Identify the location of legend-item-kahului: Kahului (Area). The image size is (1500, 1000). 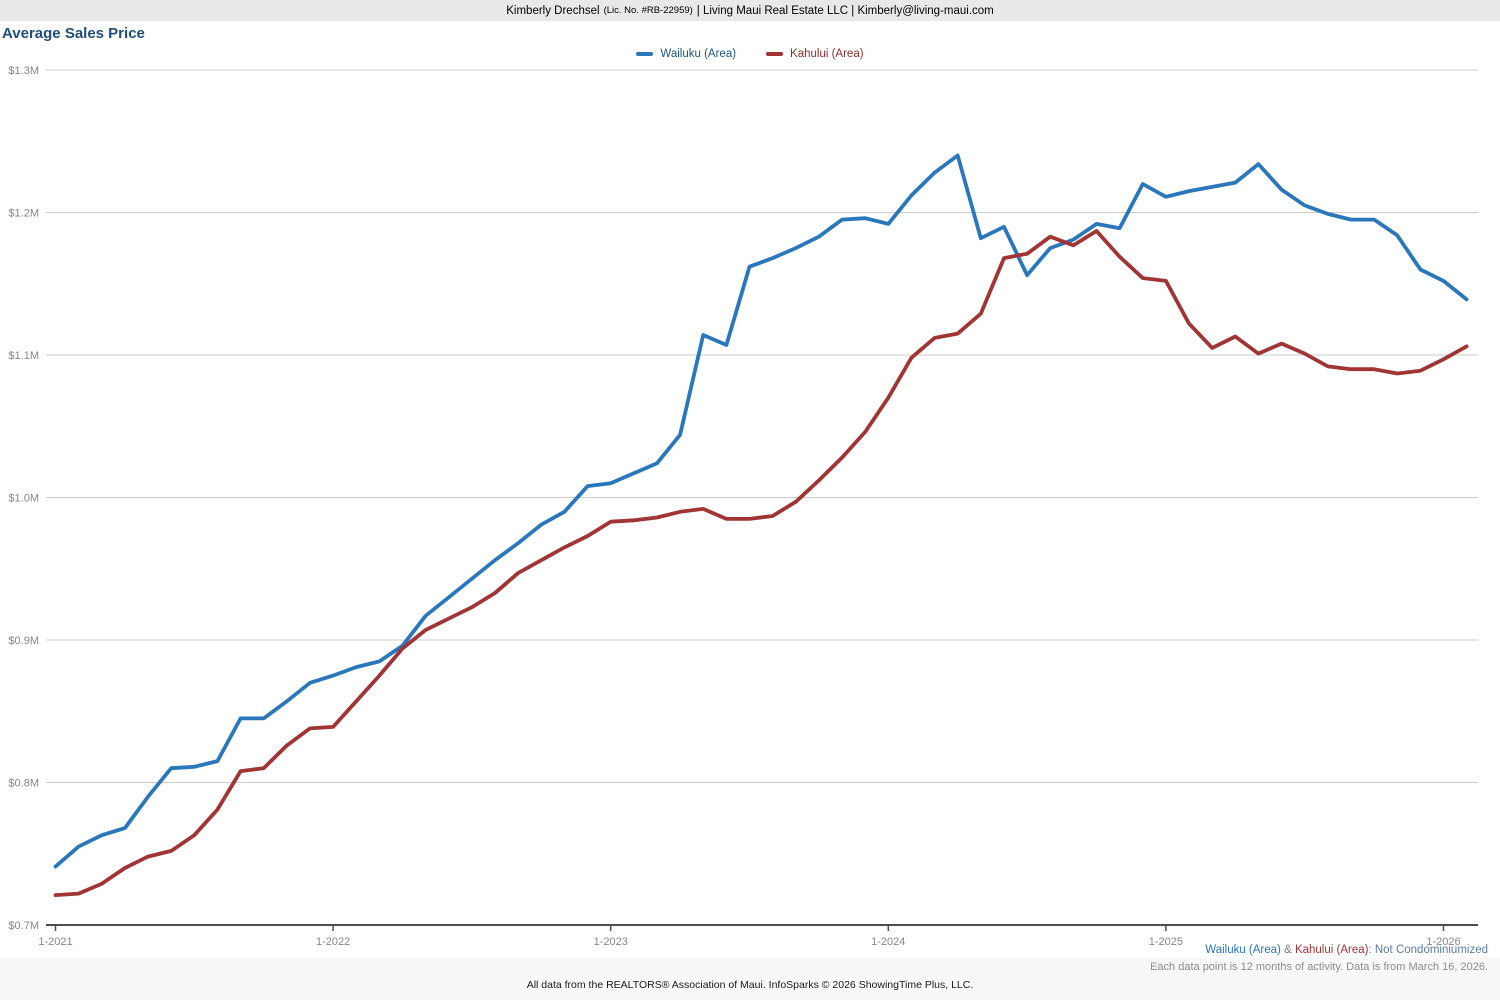
(815, 54).